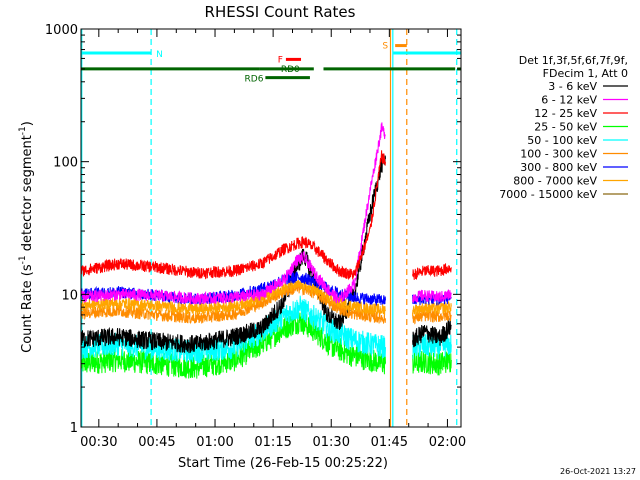  I want to click on legend-header-line: FDecim 1, Att 0, so click(585, 73).